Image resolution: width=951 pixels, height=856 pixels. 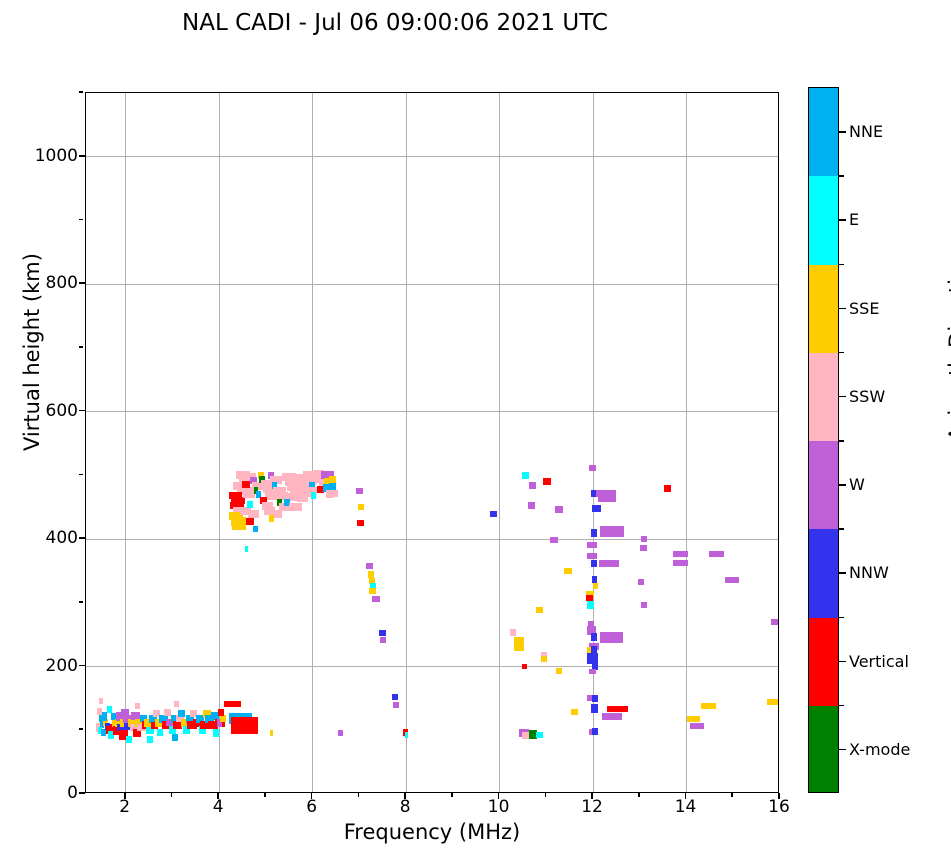 What do you see at coordinates (842, 308) in the screenshot?
I see `colorbar-tick-sse` at bounding box center [842, 308].